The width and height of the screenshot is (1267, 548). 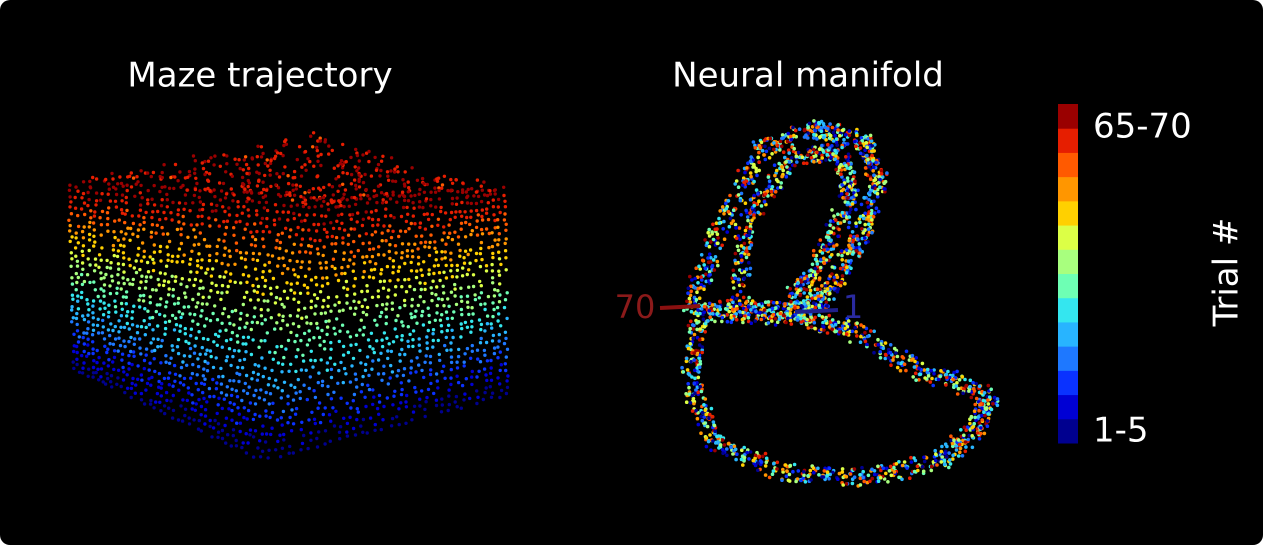 What do you see at coordinates (1121, 431) in the screenshot?
I see `colorbar-bottom-label: 1-5` at bounding box center [1121, 431].